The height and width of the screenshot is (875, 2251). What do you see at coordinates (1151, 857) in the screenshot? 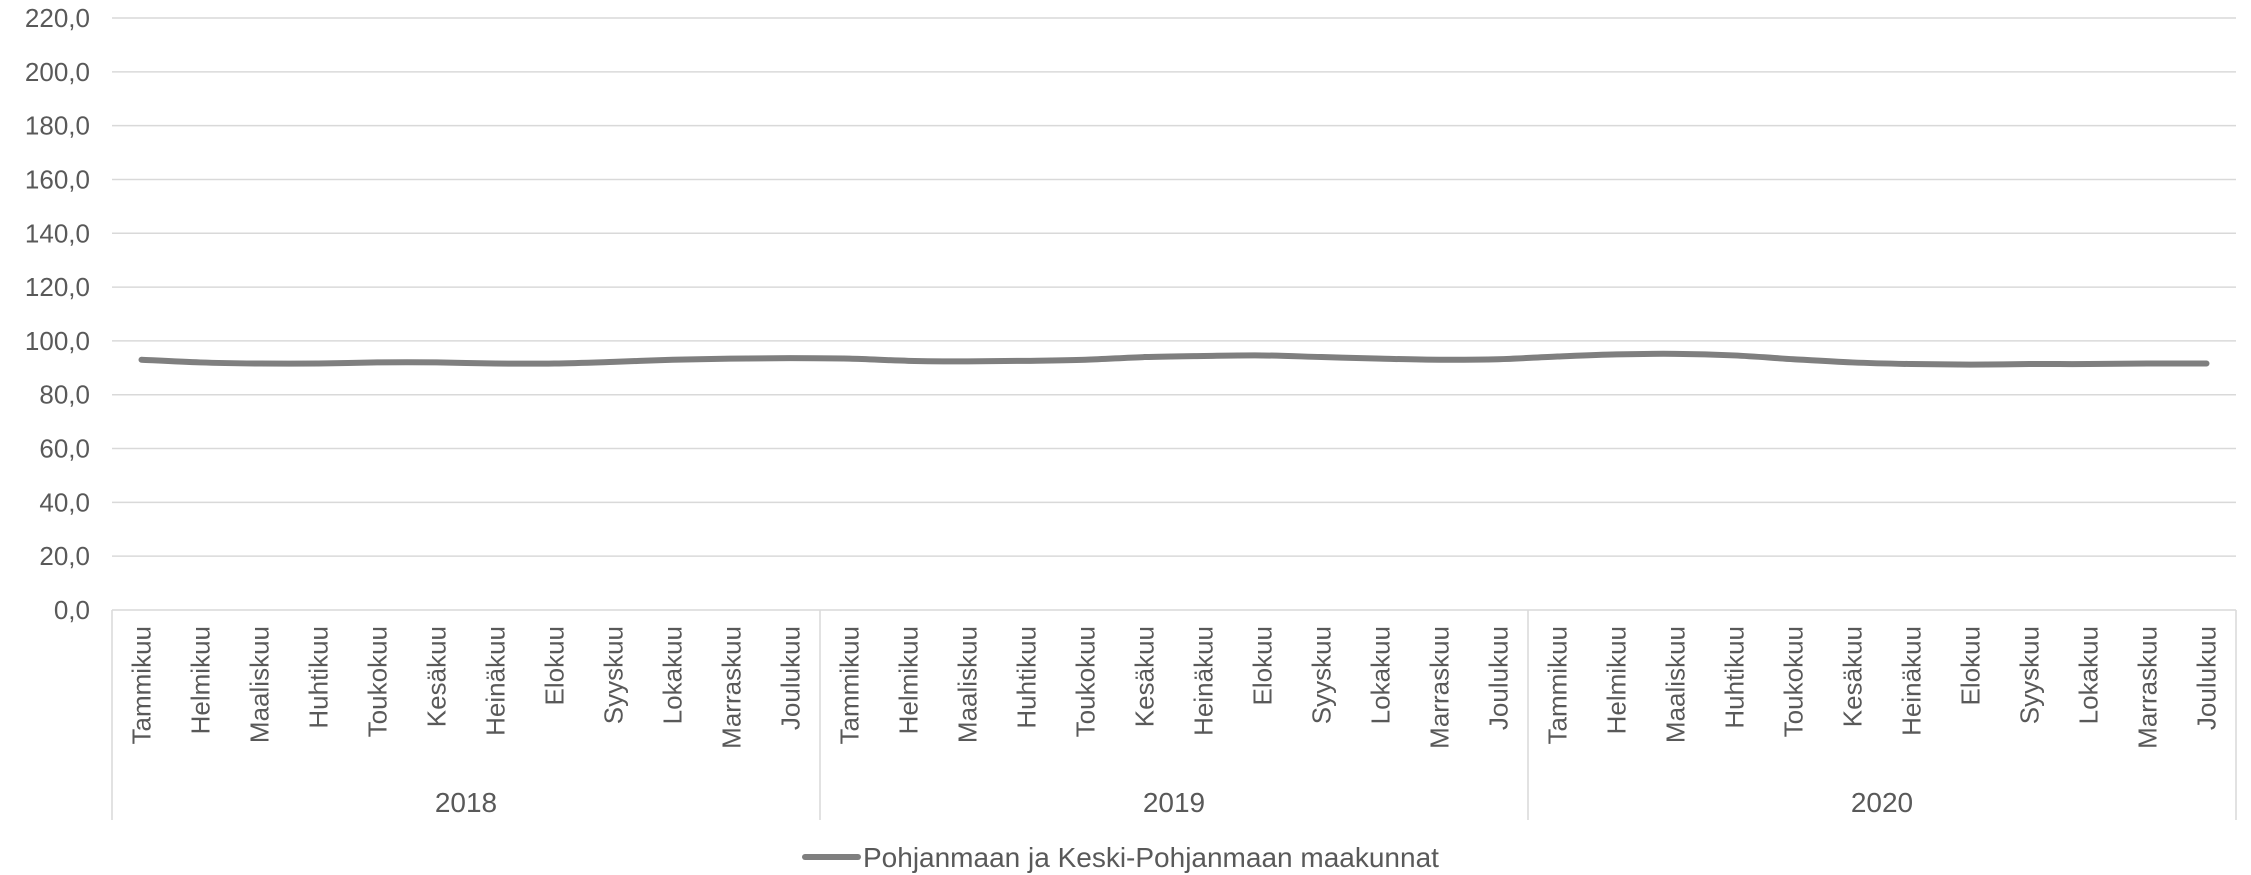
I see `legend-label: Pohjanmaan ja Keski-Pohjanmaan maakunnat` at bounding box center [1151, 857].